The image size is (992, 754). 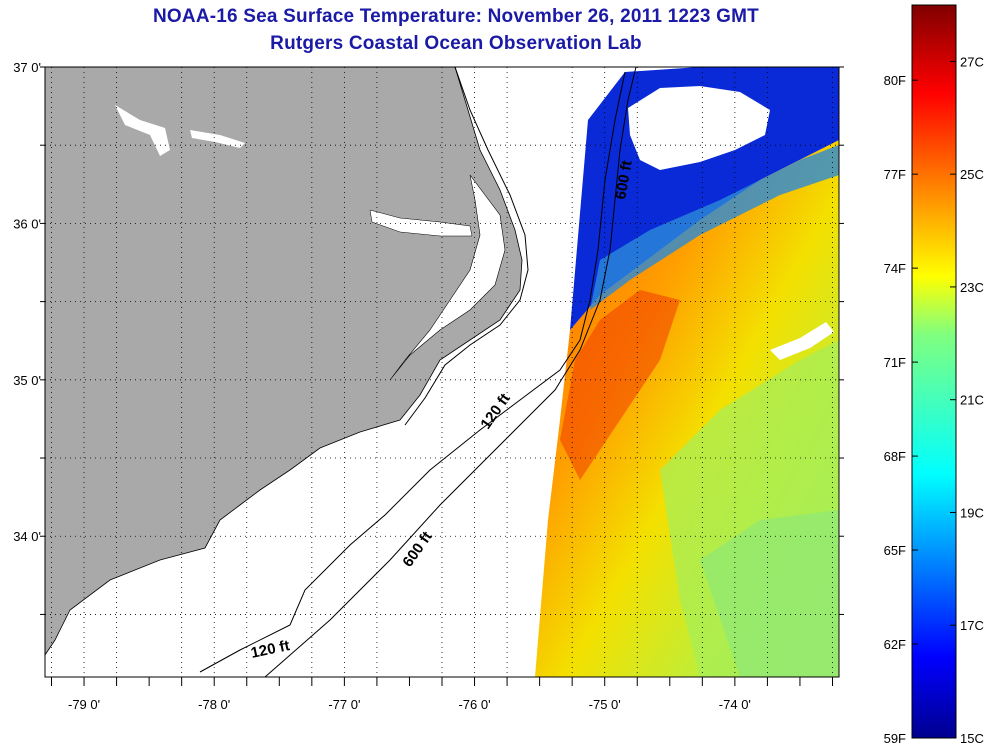 I want to click on lat-tick-label: 35 0', so click(x=27, y=380).